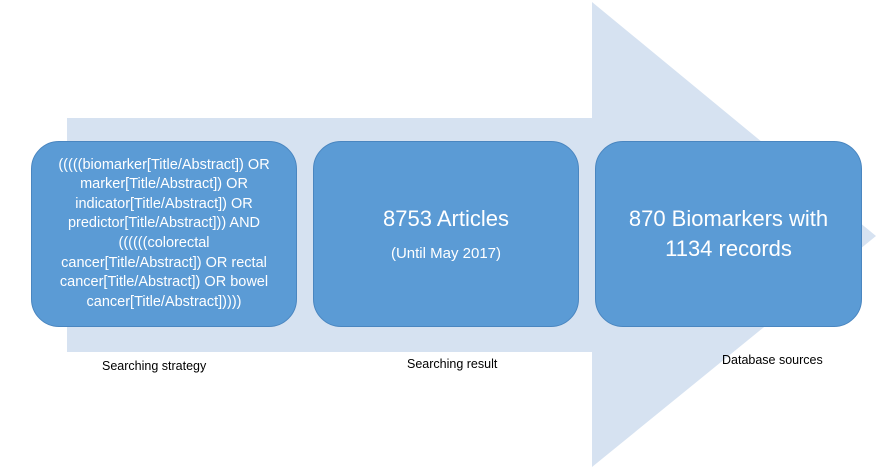 This screenshot has width=892, height=469. What do you see at coordinates (154, 366) in the screenshot?
I see `searching-strategy-caption: Searching strategy` at bounding box center [154, 366].